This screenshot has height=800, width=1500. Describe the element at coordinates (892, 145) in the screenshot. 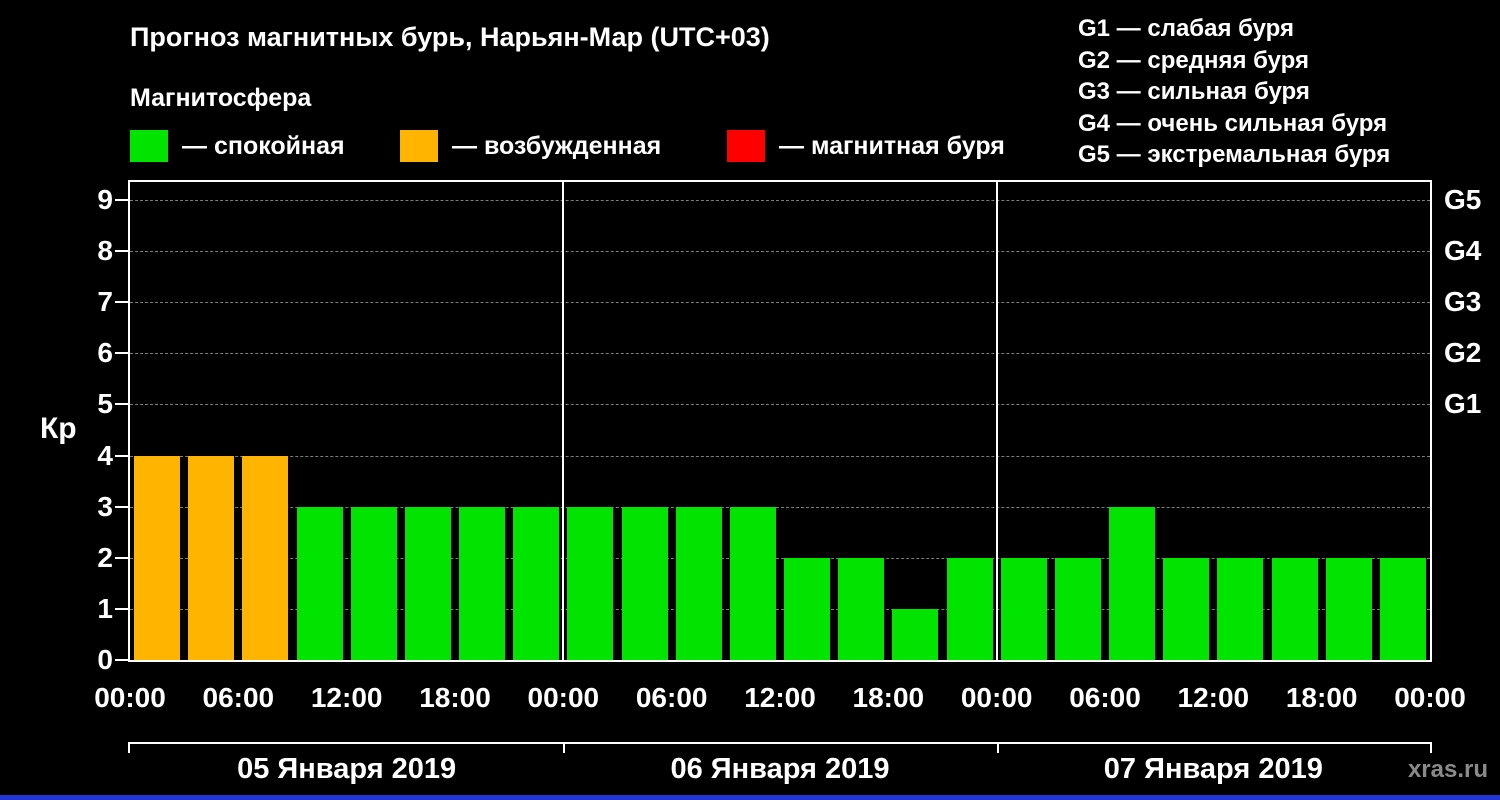

I see `legend-label-storm: — магнитная буря` at that location.